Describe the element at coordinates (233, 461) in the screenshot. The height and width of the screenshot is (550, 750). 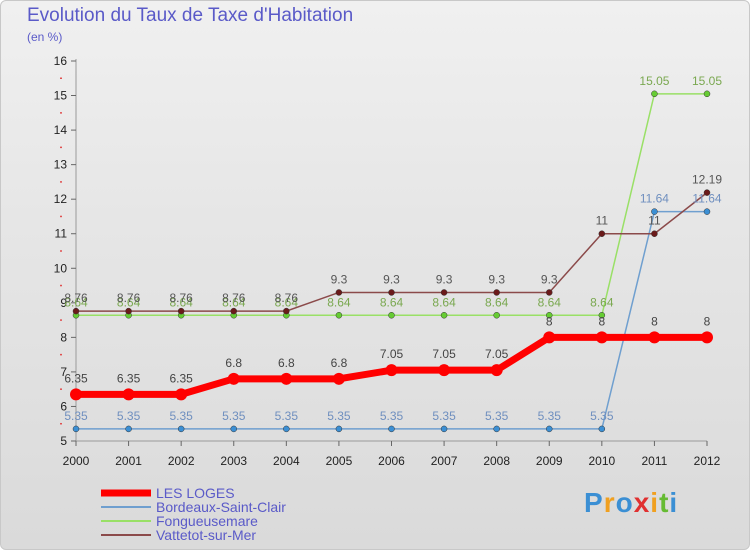
I see `x-tick-label: 2003` at that location.